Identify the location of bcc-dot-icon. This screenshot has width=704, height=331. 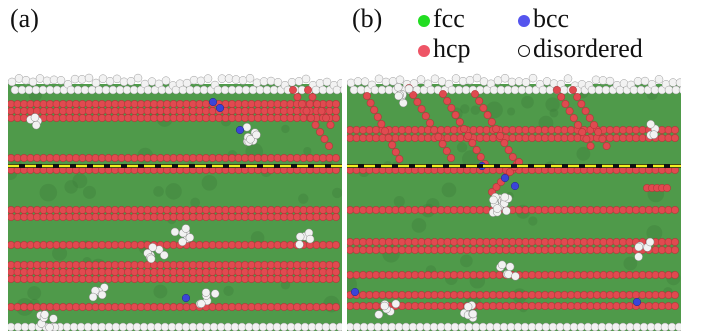
(524, 21).